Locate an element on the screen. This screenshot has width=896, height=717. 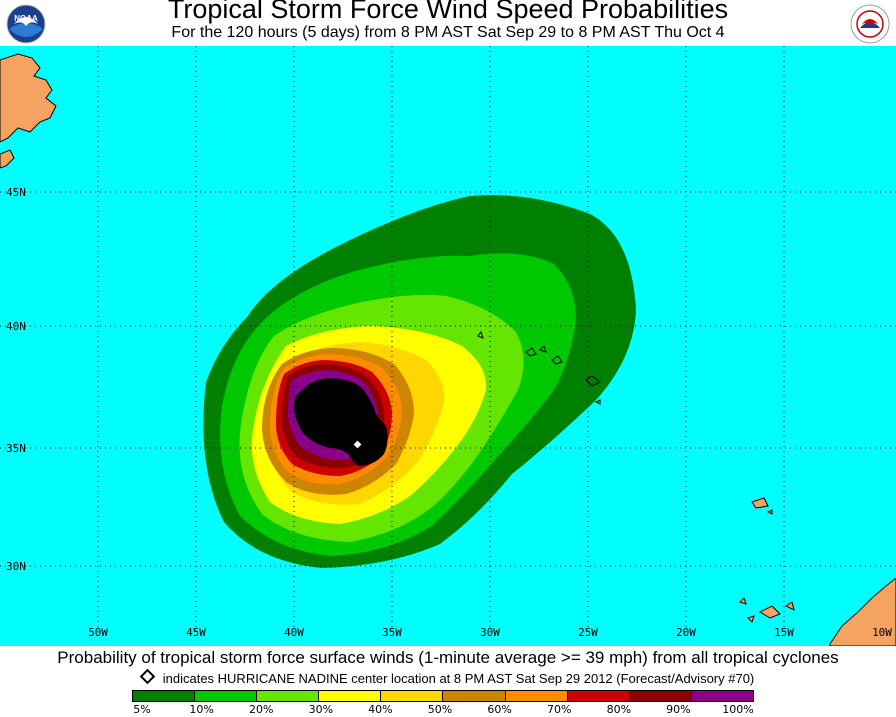
lon-label-50w: 50W is located at coordinates (98, 632).